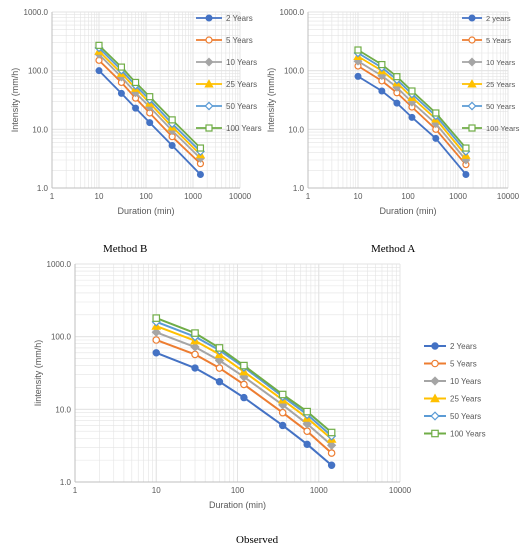 The image size is (528, 550). Describe the element at coordinates (224, 40) in the screenshot. I see `legend-entry: 5 Years` at that location.